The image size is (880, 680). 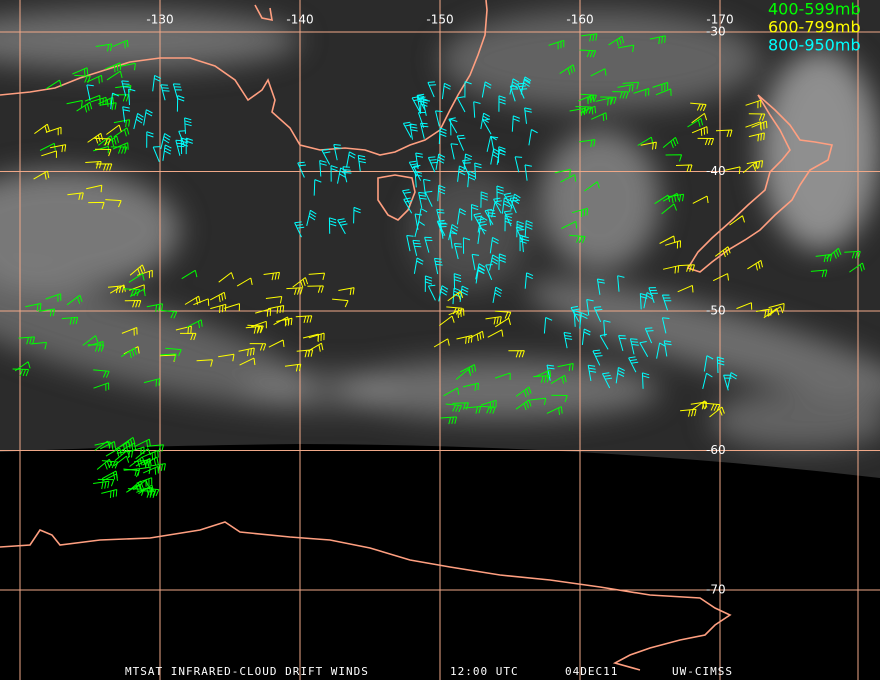 What do you see at coordinates (299, 20) in the screenshot?
I see `longitude-label: -140` at bounding box center [299, 20].